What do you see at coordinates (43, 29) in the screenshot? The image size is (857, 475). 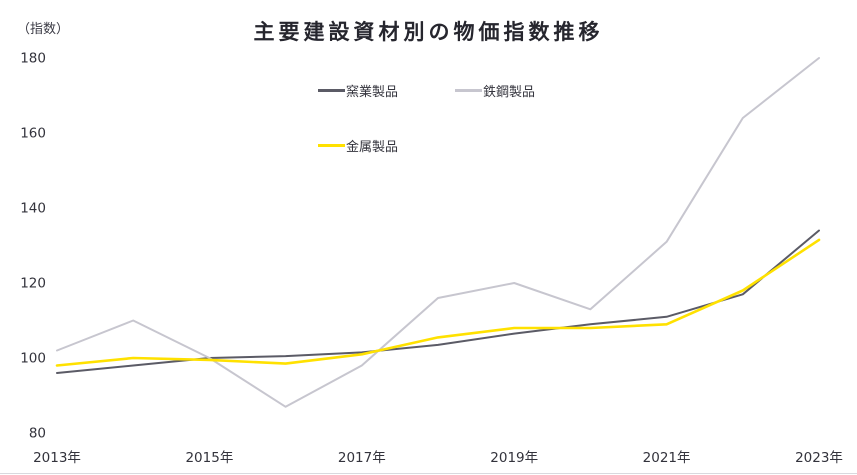 I see `y-axis-unit-label: （指数）` at bounding box center [43, 29].